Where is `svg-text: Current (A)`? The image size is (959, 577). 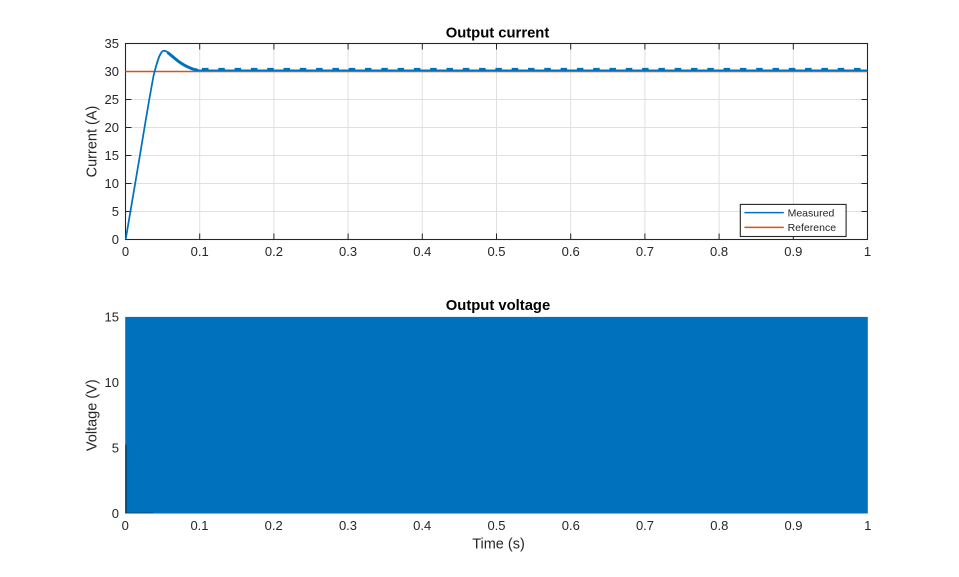 svg-text: Current (A) is located at coordinates (93, 142).